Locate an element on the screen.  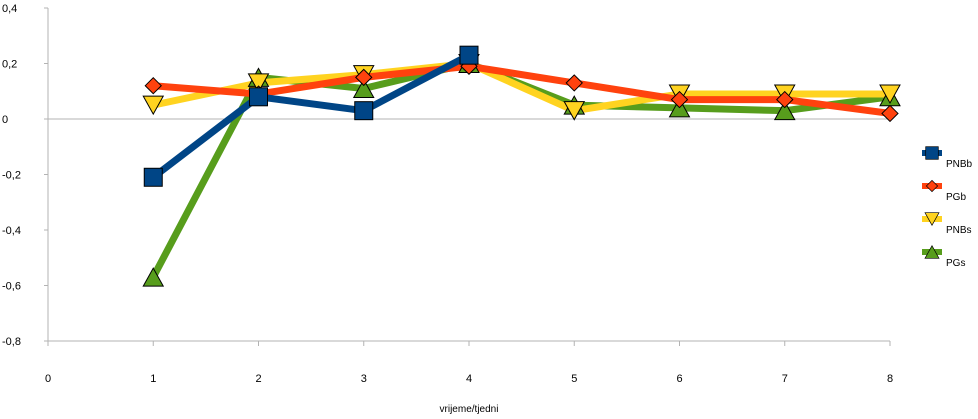
x-tick-label: 3 is located at coordinates (364, 379).